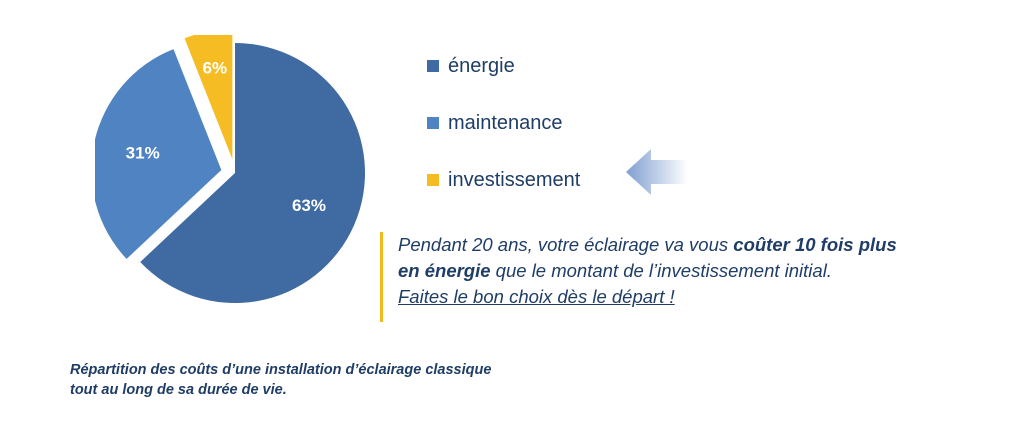 The image size is (1024, 445). What do you see at coordinates (815, 244) in the screenshot?
I see `note-text-bold1: coûter 10 fois plus` at bounding box center [815, 244].